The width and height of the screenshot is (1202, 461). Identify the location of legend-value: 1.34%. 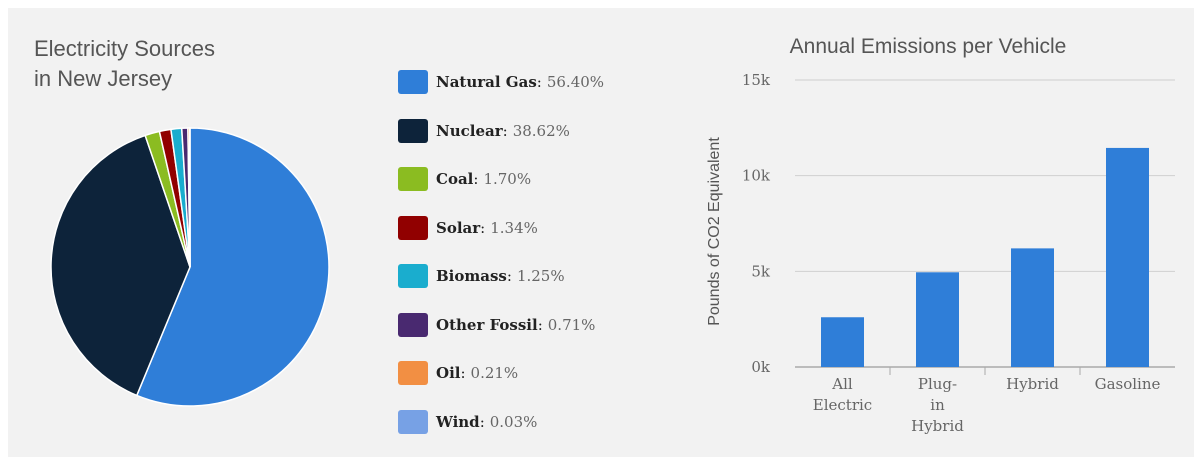
(514, 227).